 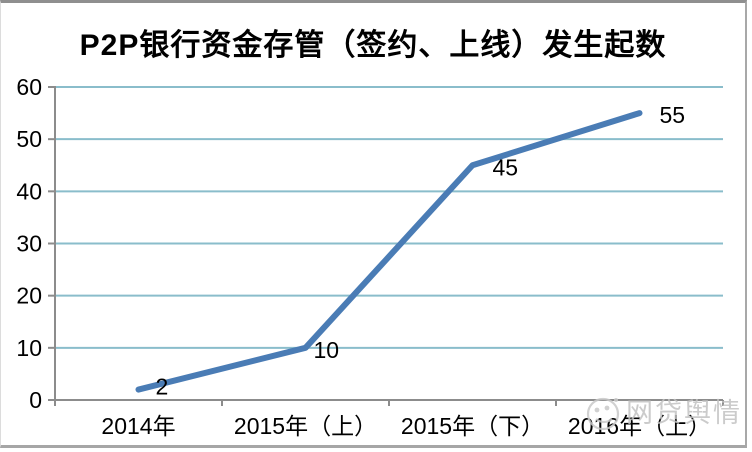 What do you see at coordinates (29, 244) in the screenshot?
I see `y-tick-label: 30` at bounding box center [29, 244].